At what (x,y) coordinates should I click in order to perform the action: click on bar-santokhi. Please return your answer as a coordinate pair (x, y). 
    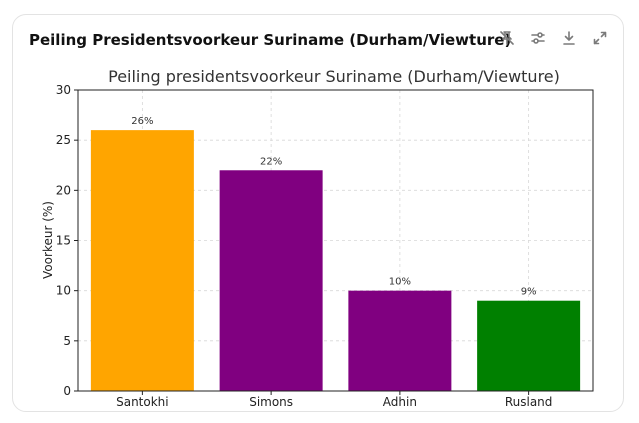
    Looking at the image, I should click on (142, 260).